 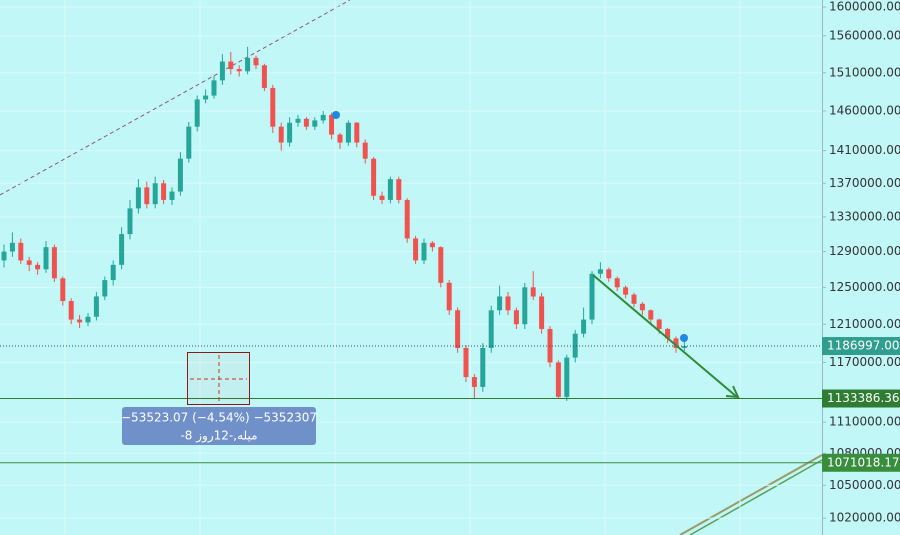 I want to click on measure-text: میله,-12روز 8-, so click(x=218, y=436).